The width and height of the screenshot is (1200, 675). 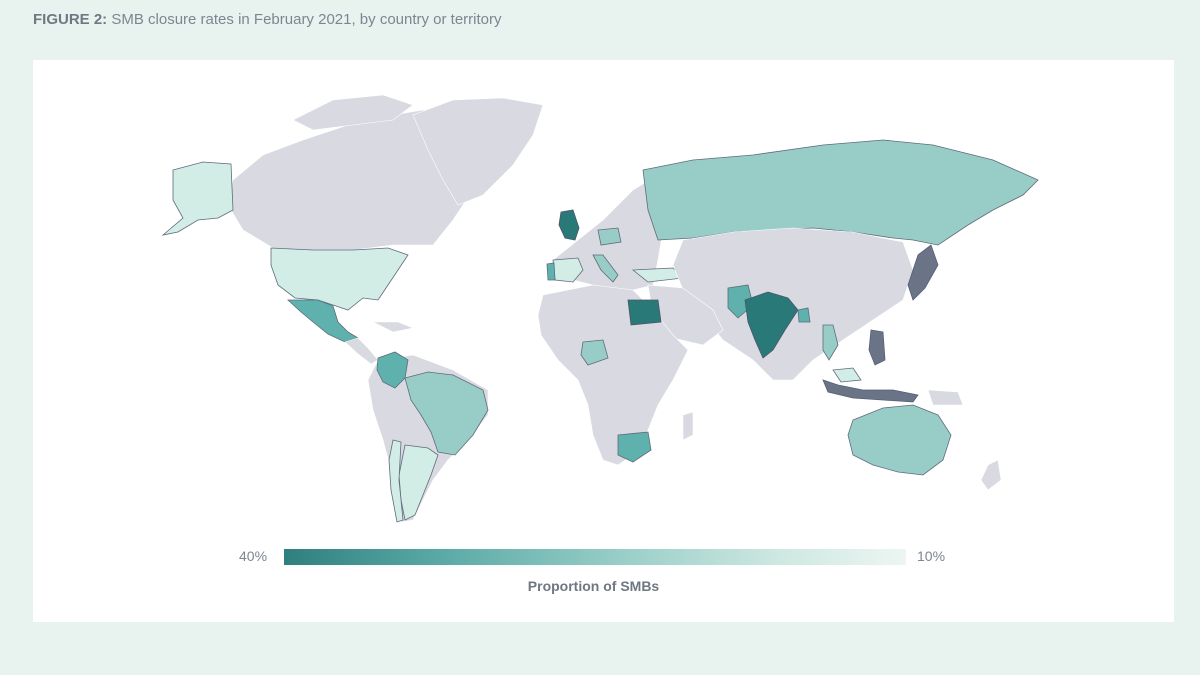 What do you see at coordinates (392, 370) in the screenshot?
I see `region-colombia` at bounding box center [392, 370].